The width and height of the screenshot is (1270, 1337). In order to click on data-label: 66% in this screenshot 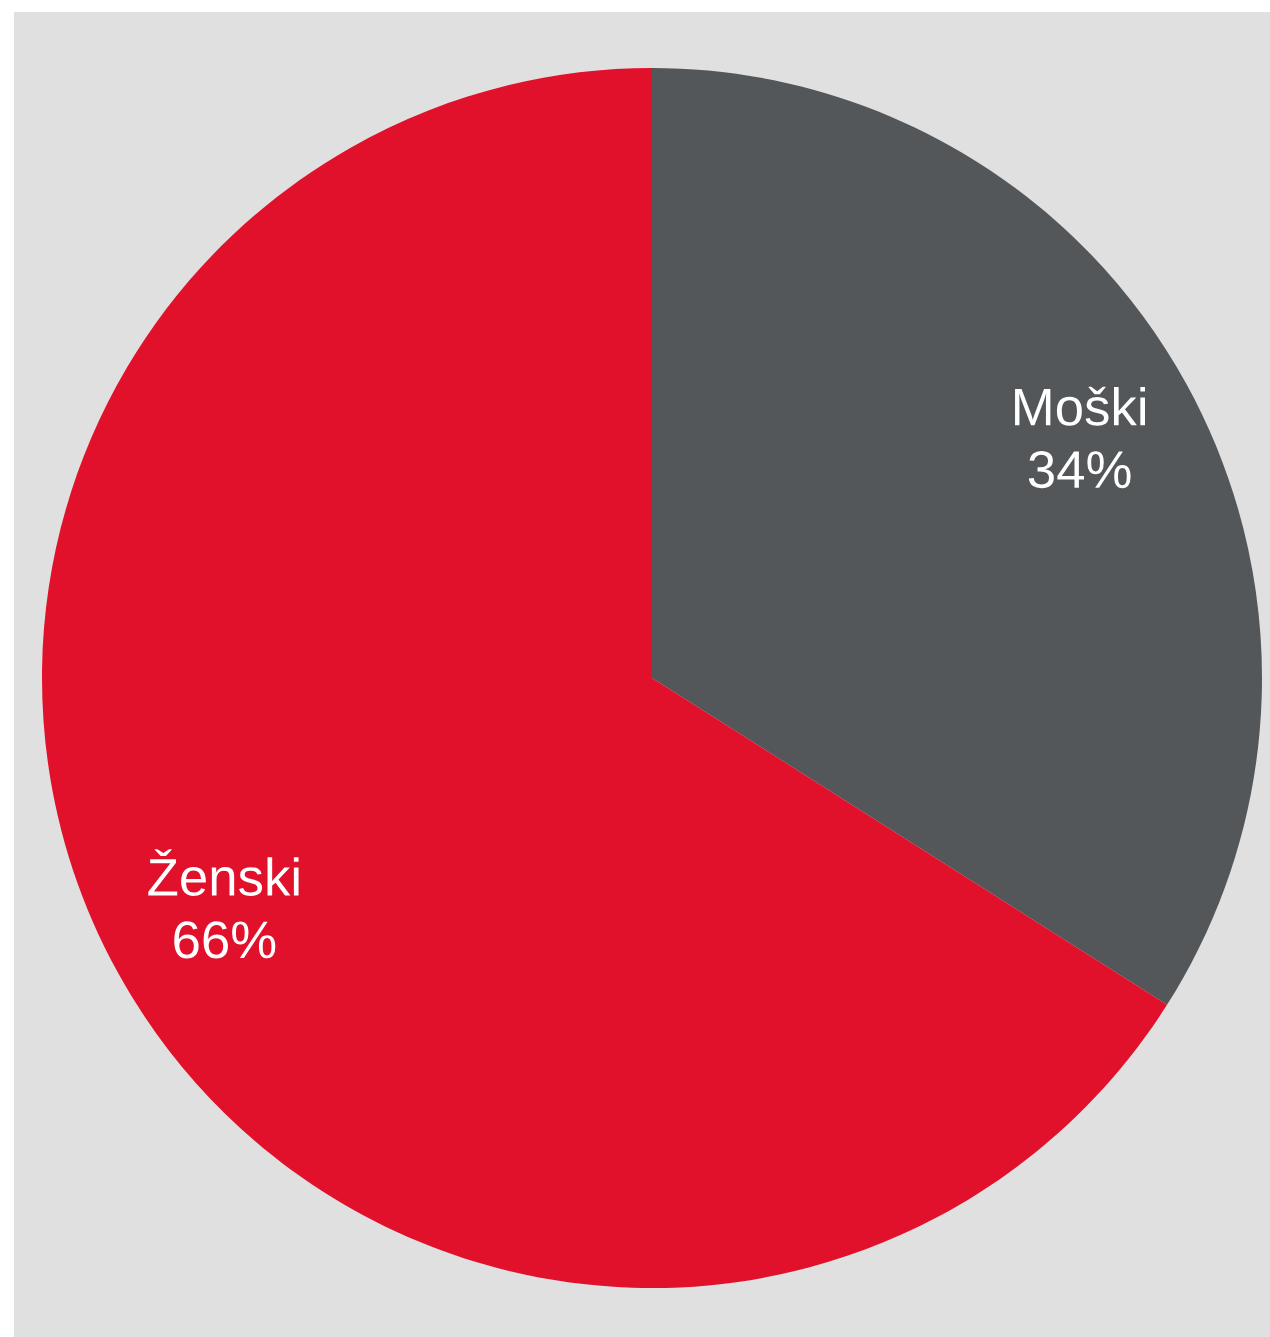, I will do `click(225, 940)`.